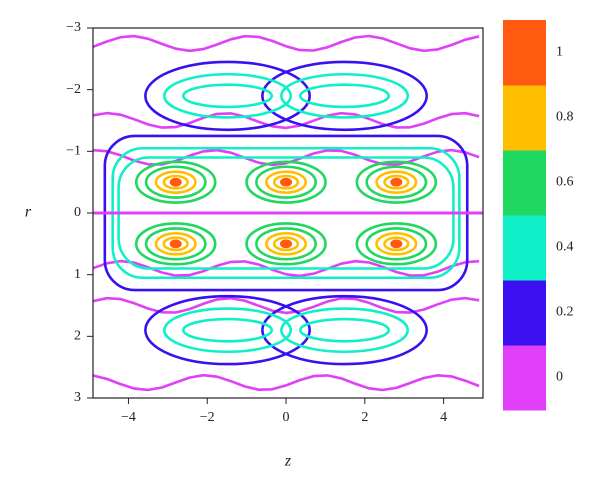 This screenshot has width=600, height=494. I want to click on x-tick-label: −2, so click(207, 417).